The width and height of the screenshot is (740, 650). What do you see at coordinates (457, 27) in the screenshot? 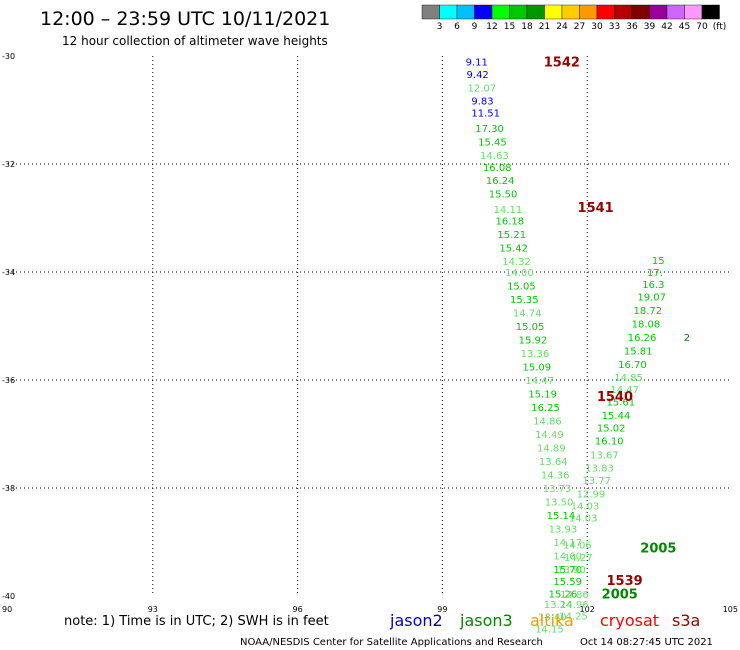
I see `colorbar-label: 6` at bounding box center [457, 27].